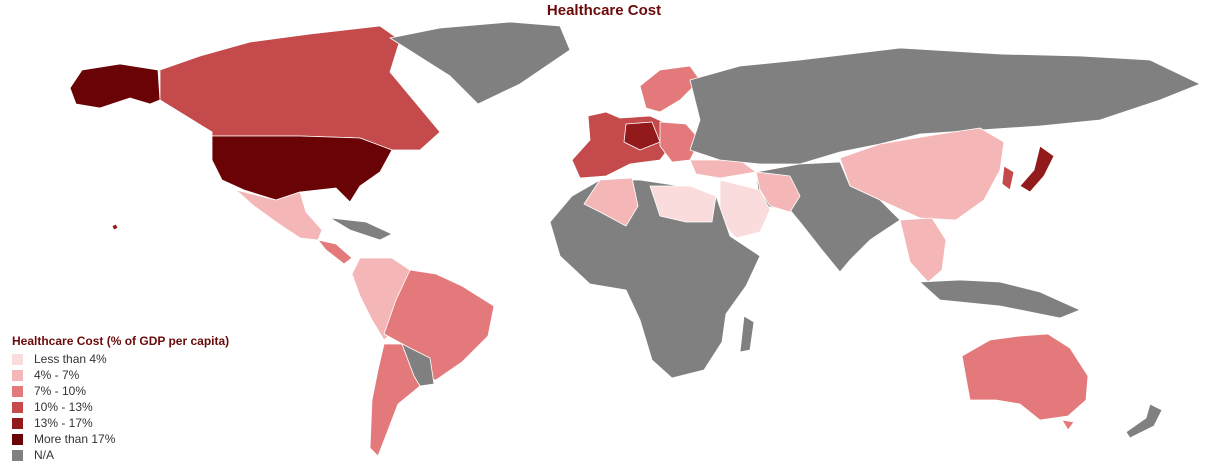 This screenshot has width=1208, height=474. What do you see at coordinates (44, 455) in the screenshot?
I see `legend-label: N/A` at bounding box center [44, 455].